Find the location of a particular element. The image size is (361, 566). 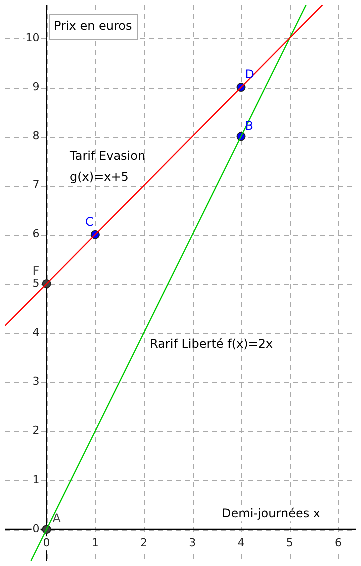

annotation: Rarif Liberté f(x)=2x is located at coordinates (212, 344).